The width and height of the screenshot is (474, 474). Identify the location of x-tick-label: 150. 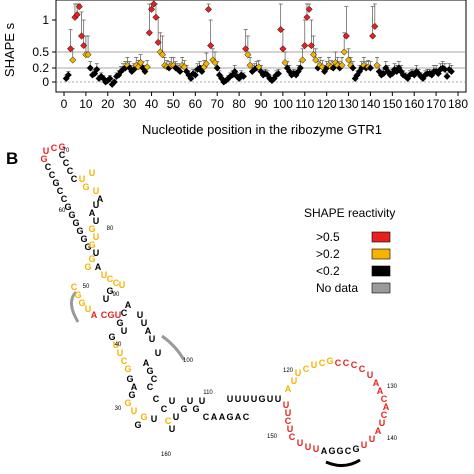
(392, 104).